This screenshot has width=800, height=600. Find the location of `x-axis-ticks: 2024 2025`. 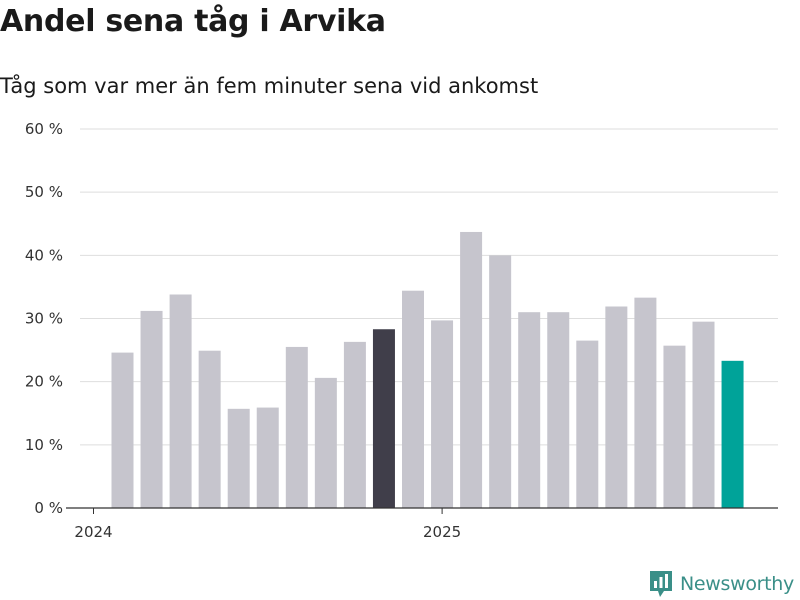

x-axis-ticks: 2024 2025 is located at coordinates (267, 524).